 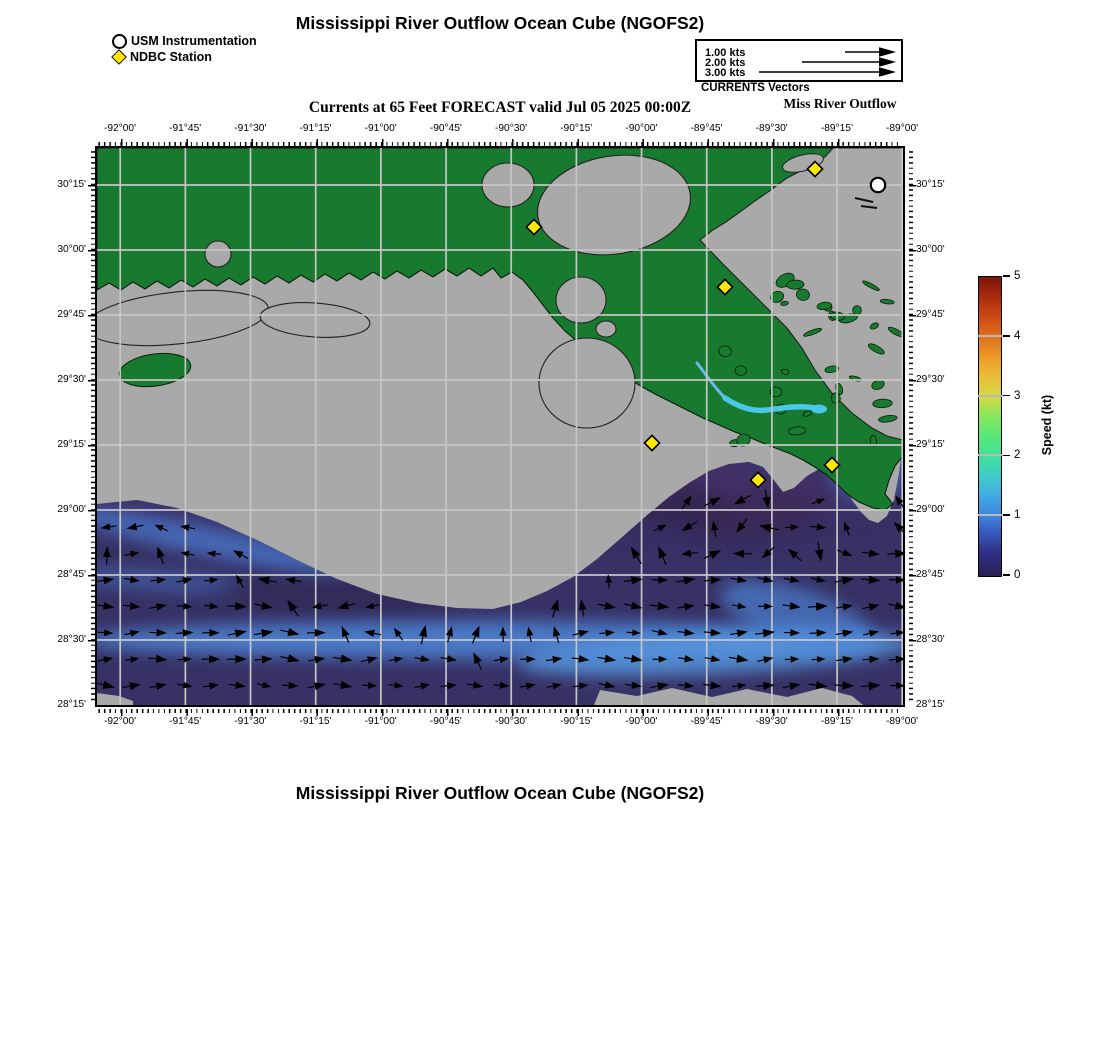 What do you see at coordinates (755, 88) in the screenshot?
I see `vector-key-caption: CURRENTS Vectors` at bounding box center [755, 88].